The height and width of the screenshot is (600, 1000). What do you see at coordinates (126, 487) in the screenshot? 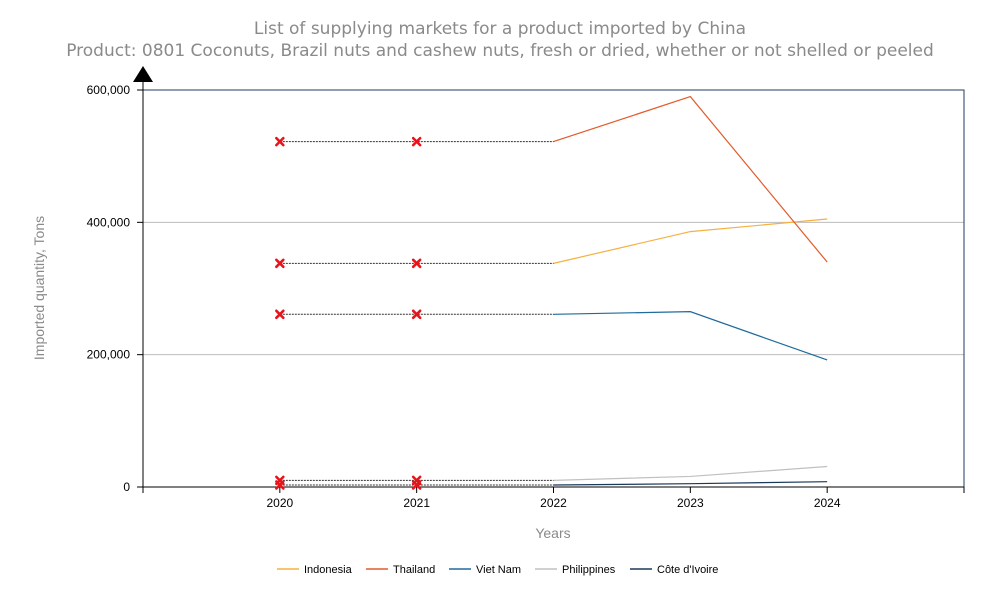
I see `y-tick-label: 0` at bounding box center [126, 487].